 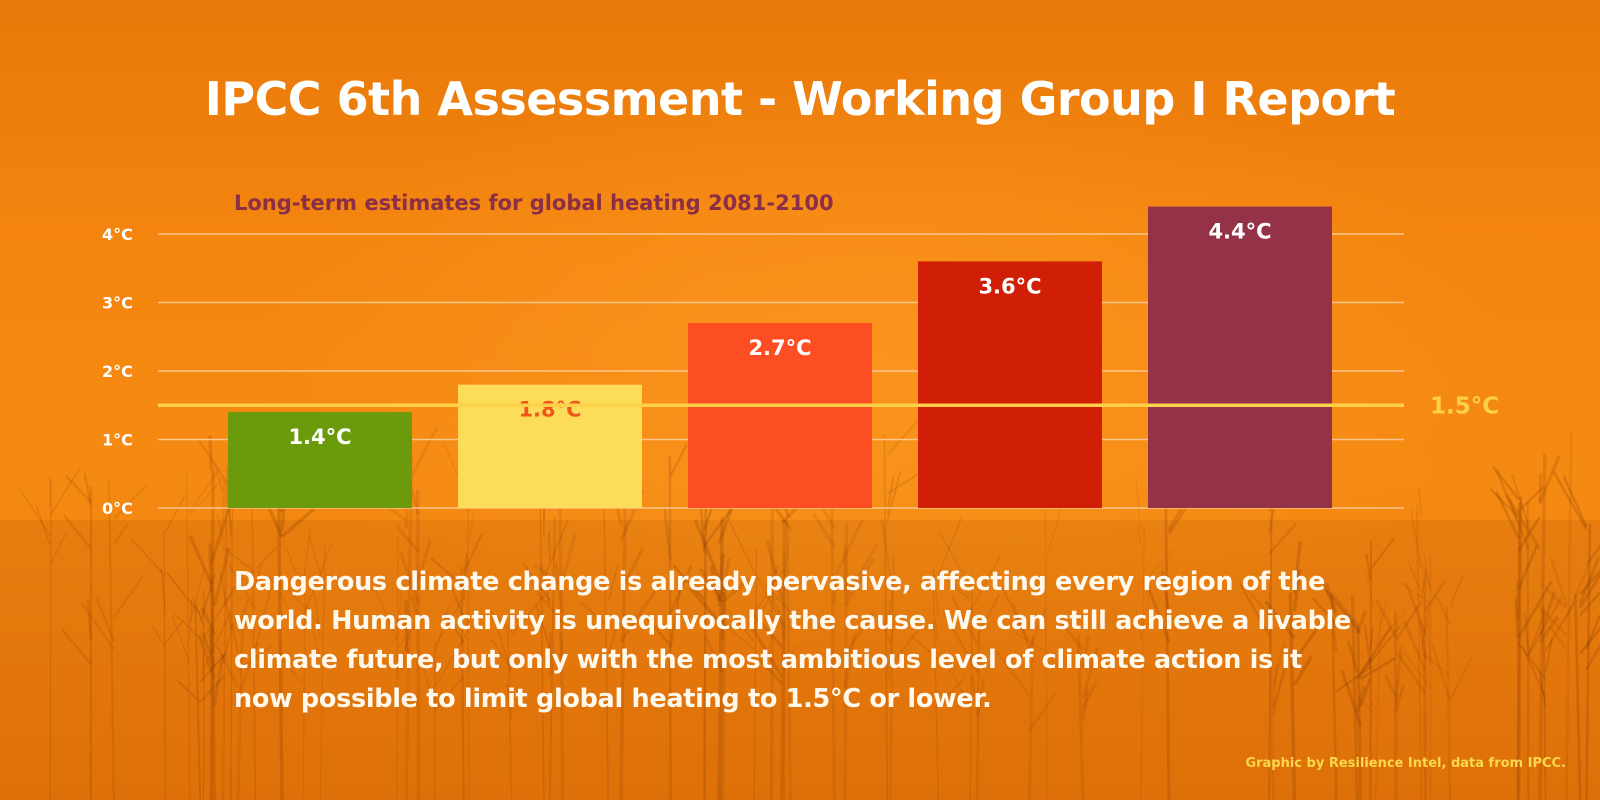 What do you see at coordinates (117, 303) in the screenshot?
I see `y-tick-label: 3°C` at bounding box center [117, 303].